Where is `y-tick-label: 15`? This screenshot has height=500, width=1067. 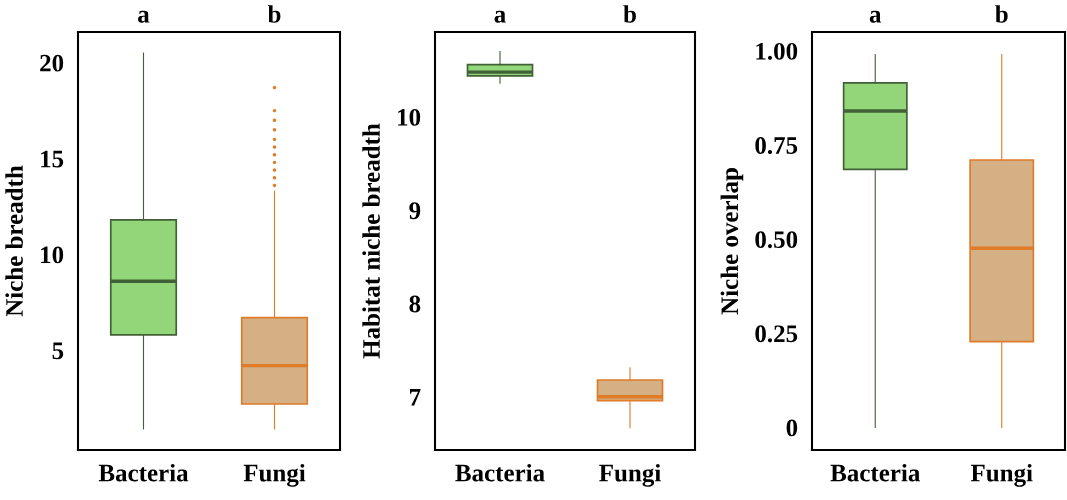
y-tick-label: 15 is located at coordinates (52, 159).